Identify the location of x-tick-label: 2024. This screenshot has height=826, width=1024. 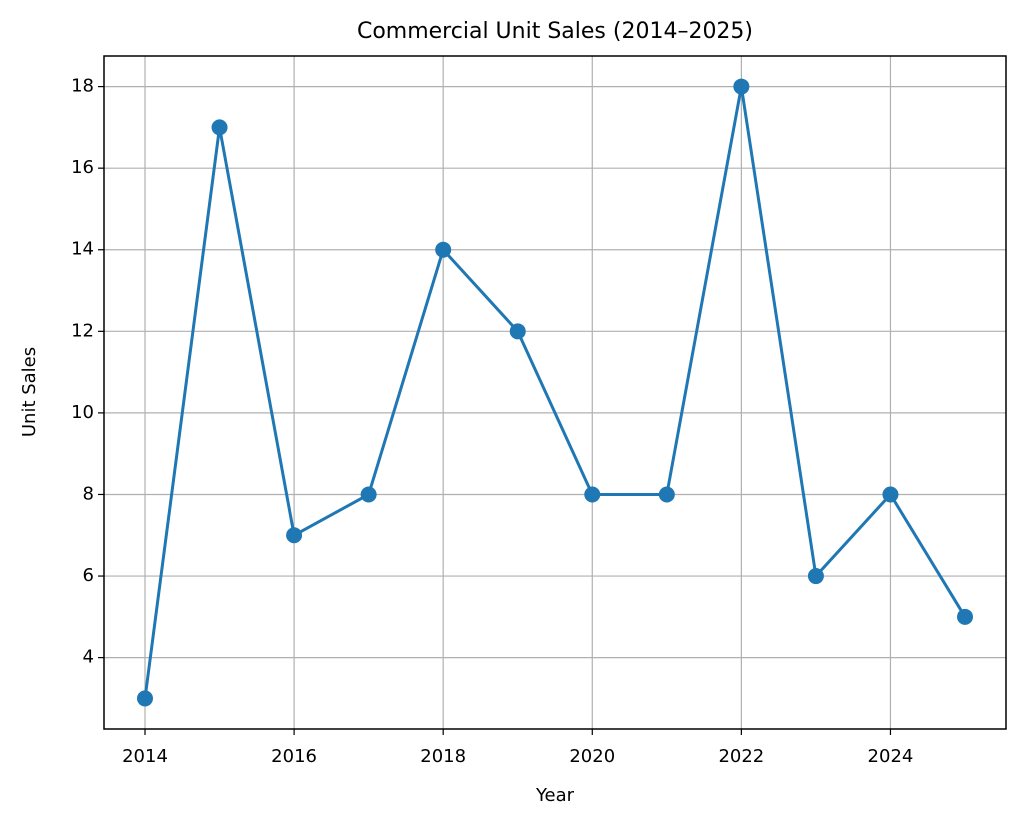
(891, 756).